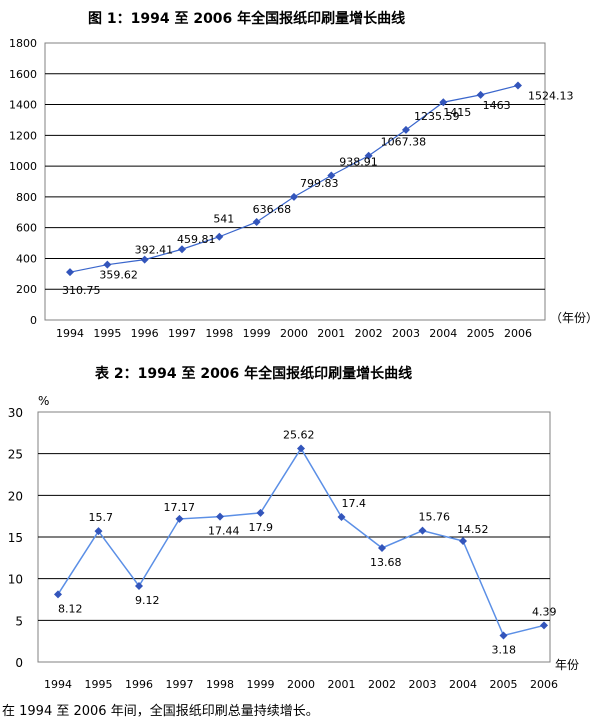 This screenshot has height=722, width=596. I want to click on chart-1-y-tick-label: 1400, so click(23, 105).